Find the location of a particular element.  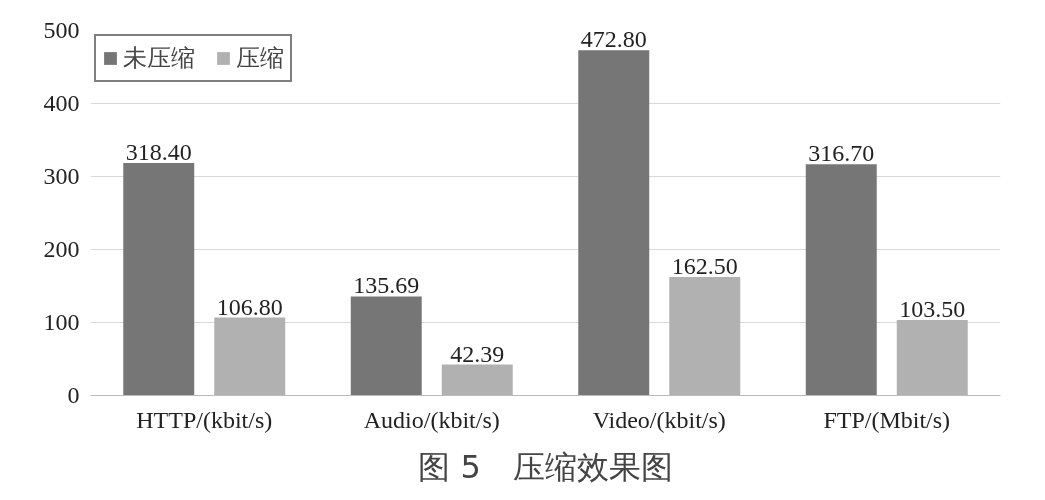

data-label: 162.50 is located at coordinates (704, 265).